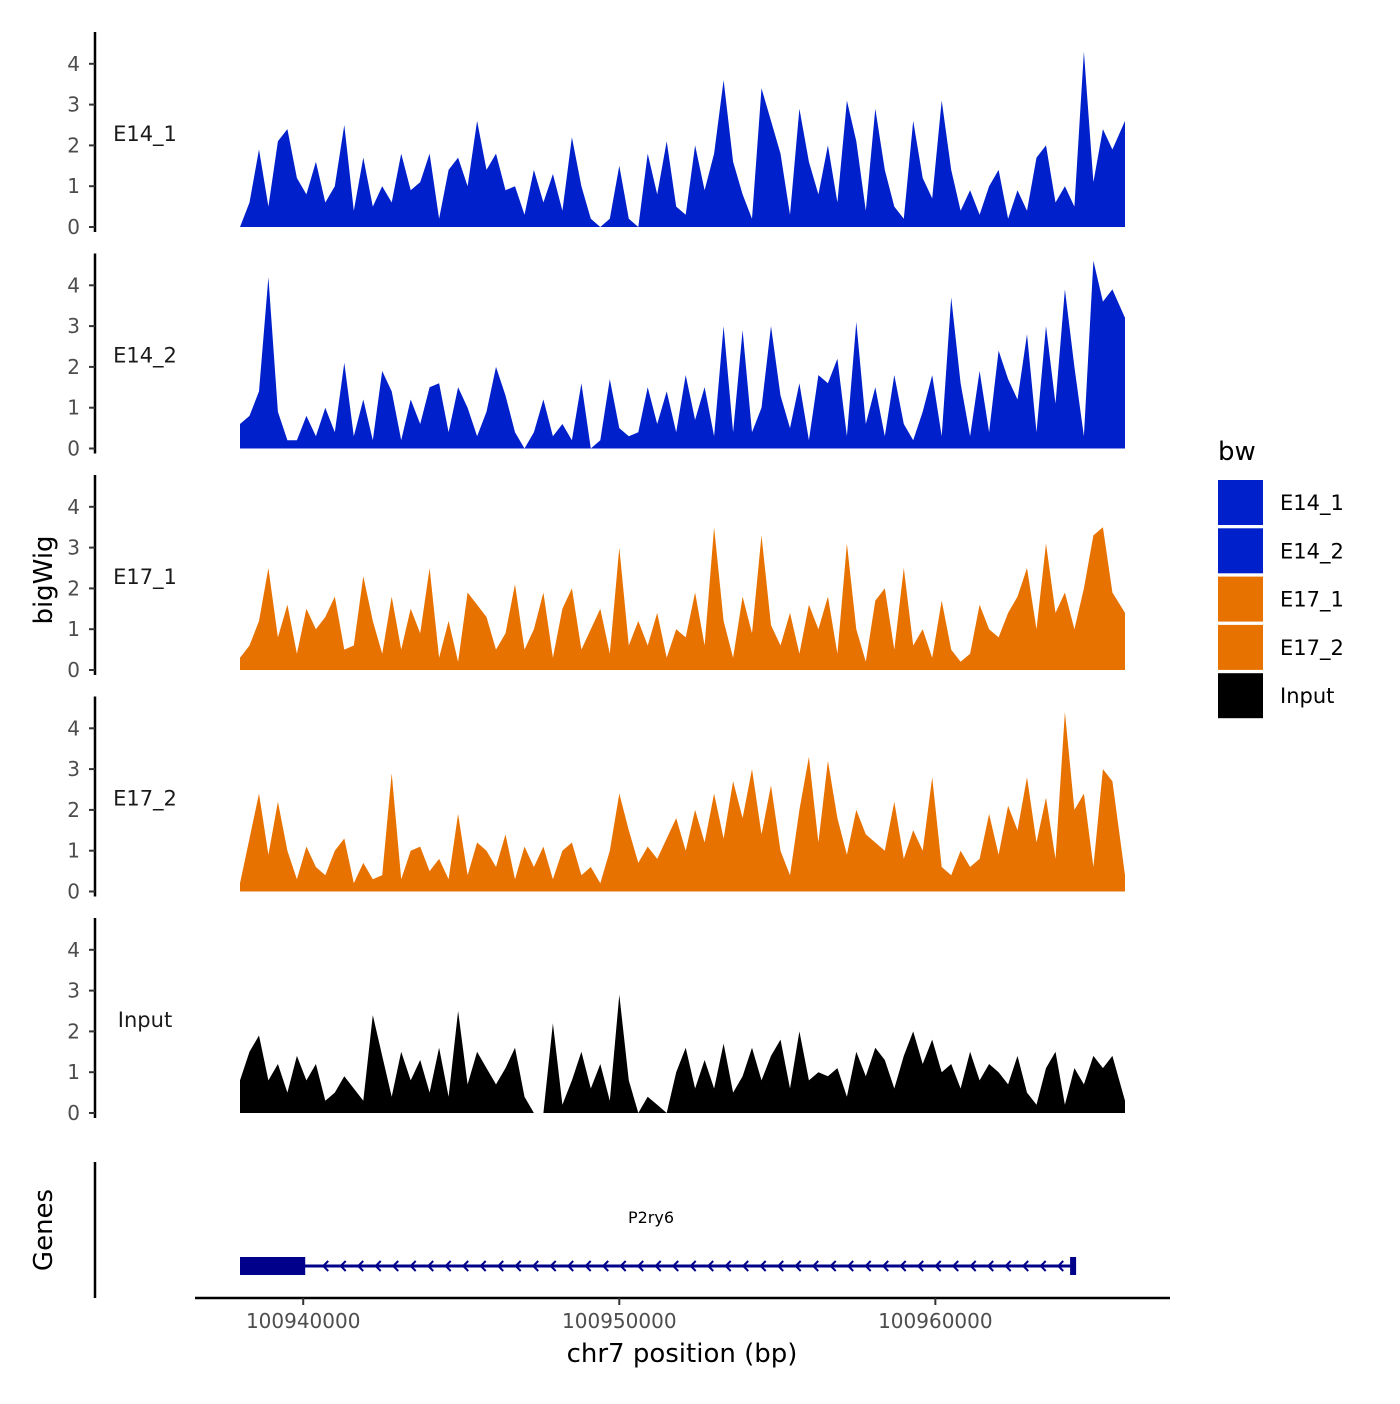 The image size is (1400, 1404). I want to click on track-e17-1: 0 1 2 3 4 E17_1, so click(596, 578).